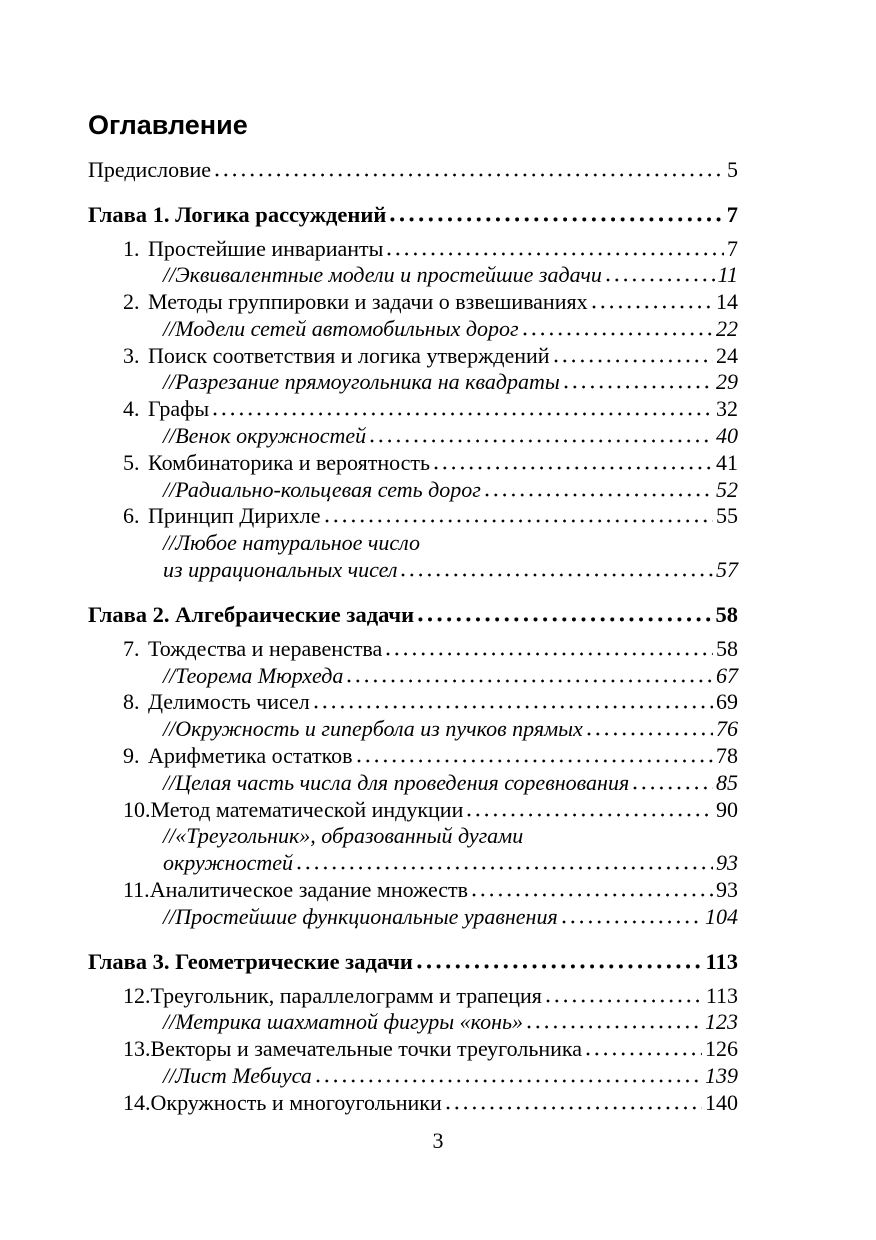 The image size is (876, 1240). Describe the element at coordinates (413, 436) in the screenshot. I see `toc-subitem: //Венок окружностей 40` at that location.